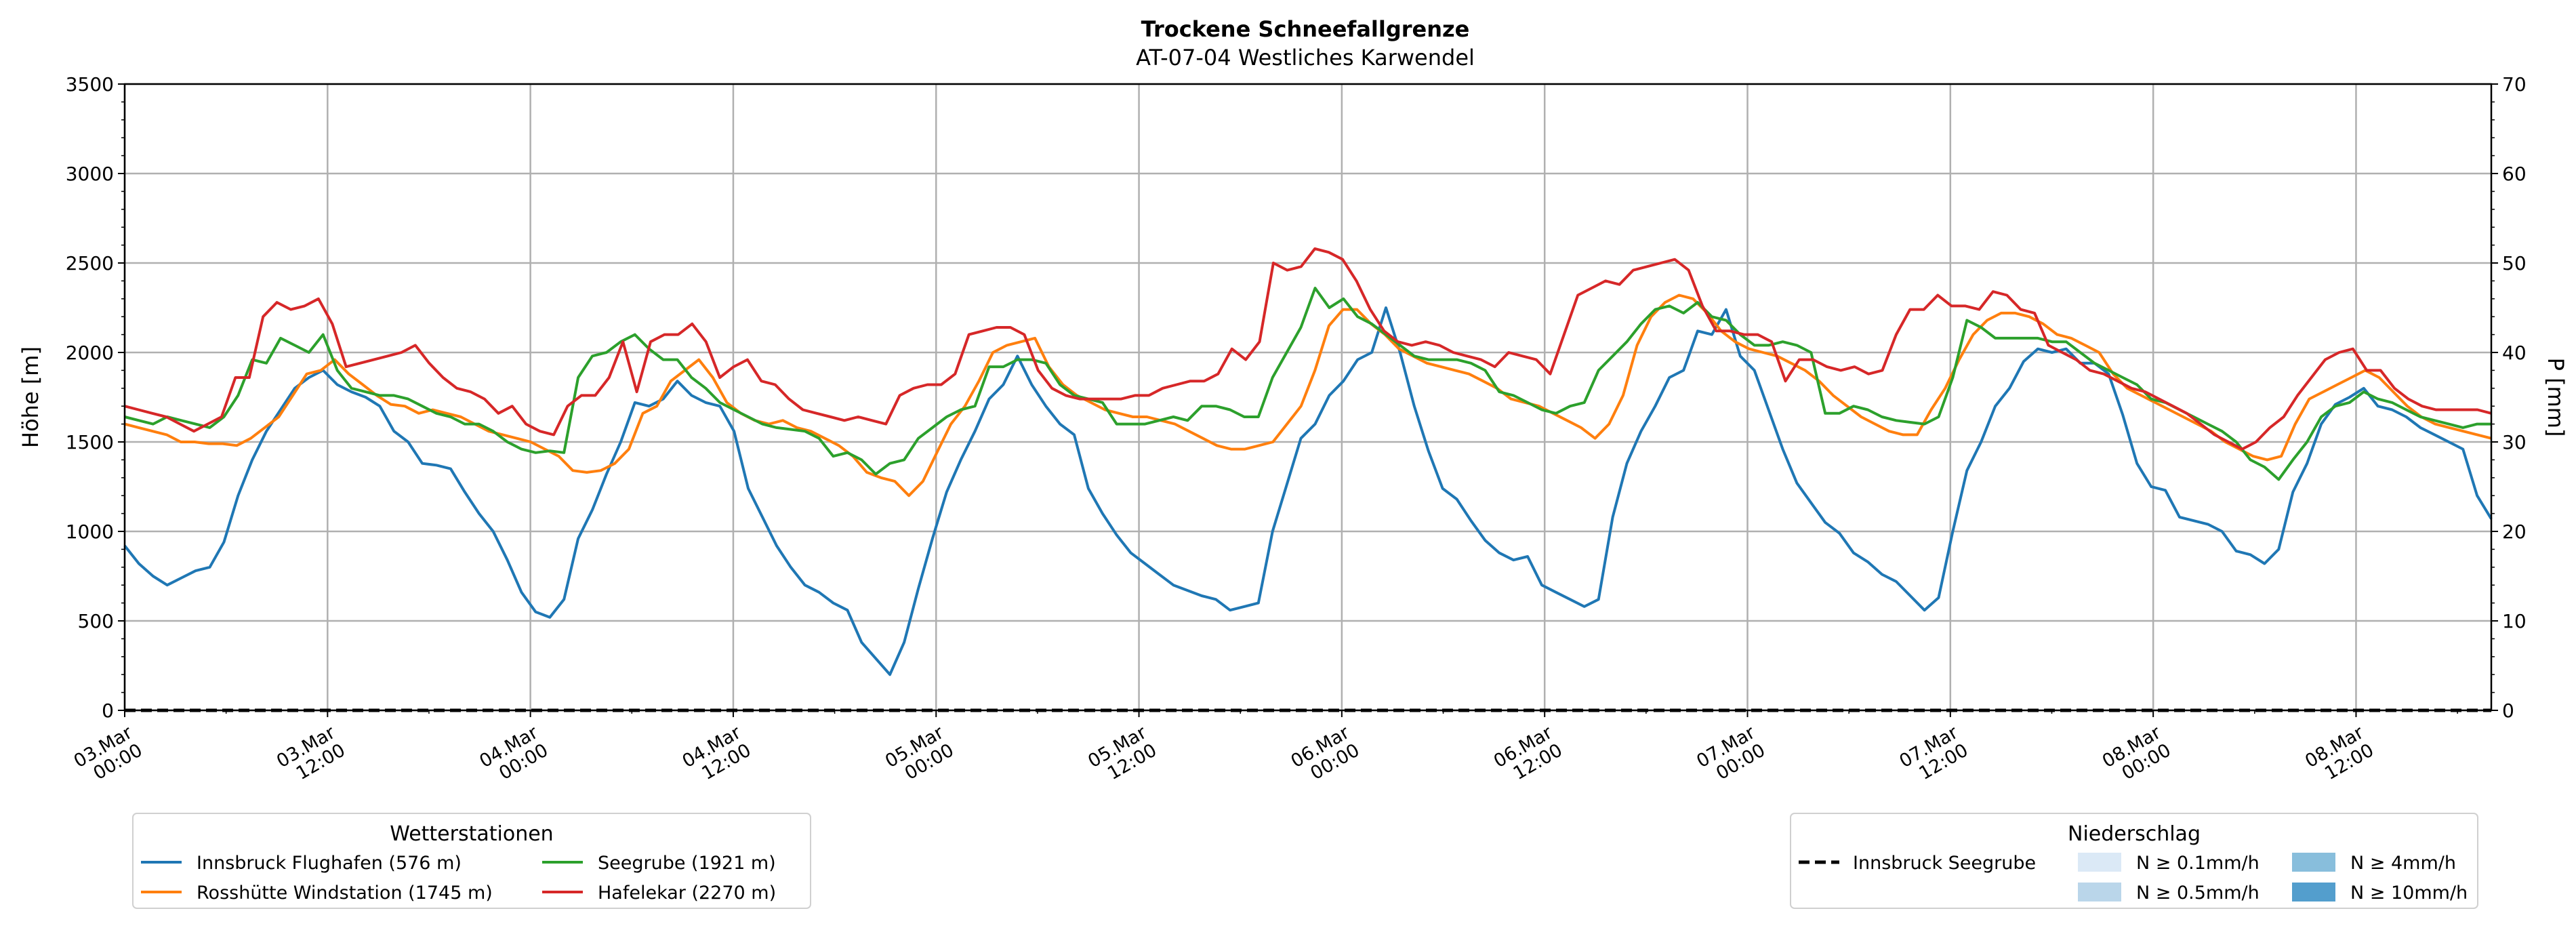  Describe the element at coordinates (2514, 84) in the screenshot. I see `y2-tick-label: 70` at that location.